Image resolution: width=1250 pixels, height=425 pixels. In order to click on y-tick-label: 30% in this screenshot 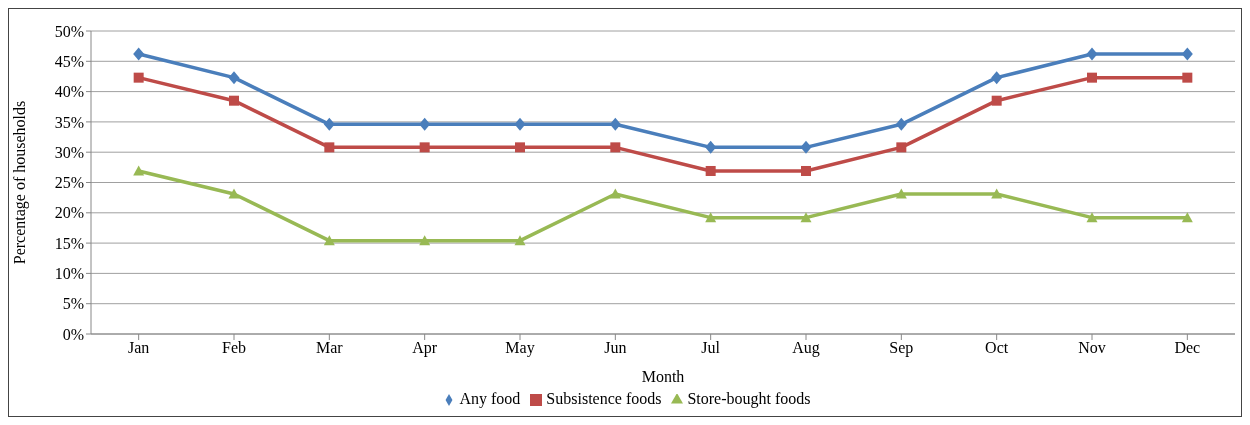, I will do `click(69, 152)`.